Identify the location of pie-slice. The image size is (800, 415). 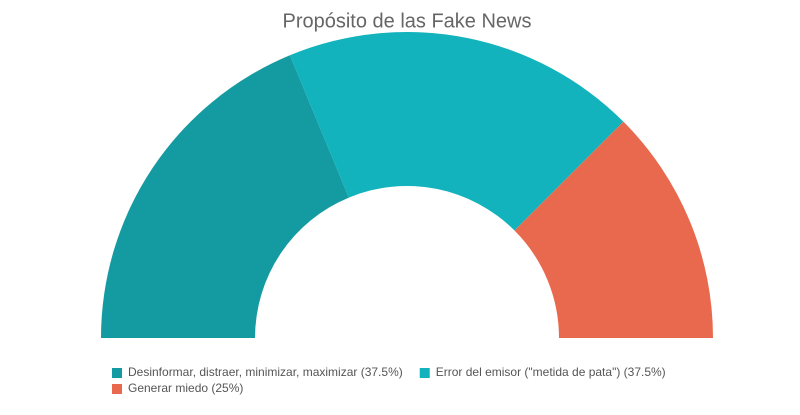
(613, 229).